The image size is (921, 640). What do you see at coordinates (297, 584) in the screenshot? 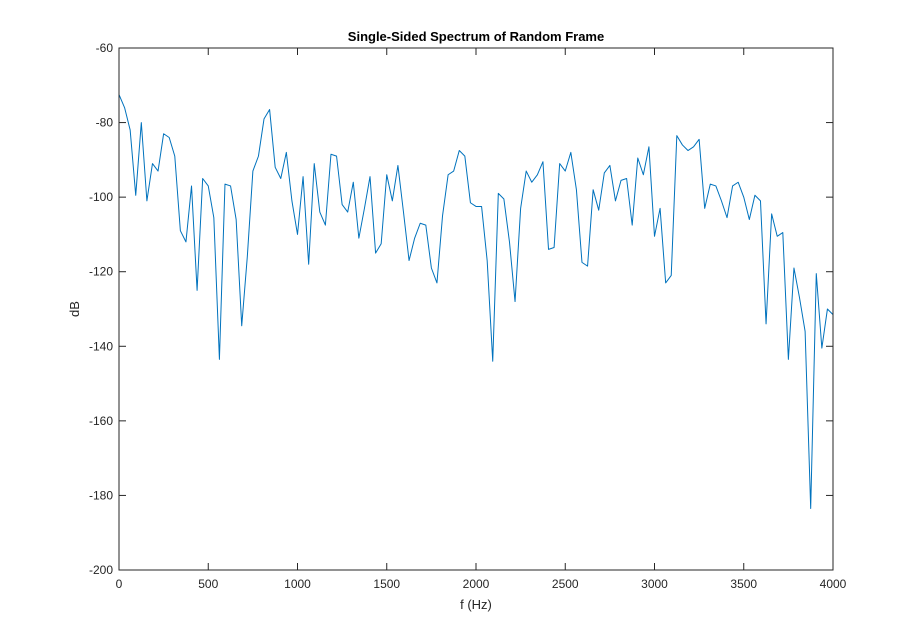
I see `x-tick-label: 1000` at bounding box center [297, 584].